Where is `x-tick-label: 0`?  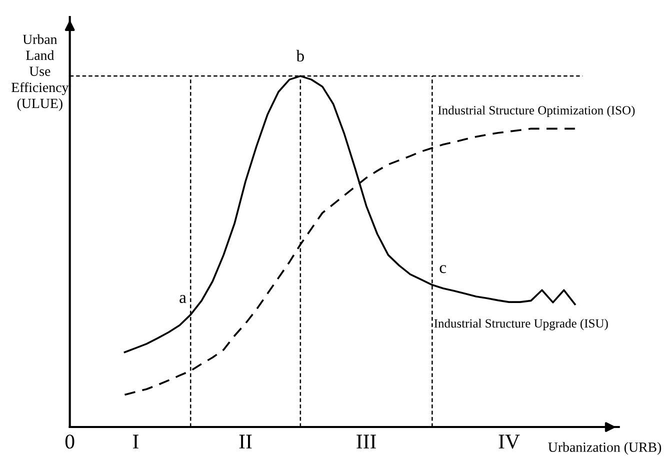
x-tick-label: 0 is located at coordinates (69, 441).